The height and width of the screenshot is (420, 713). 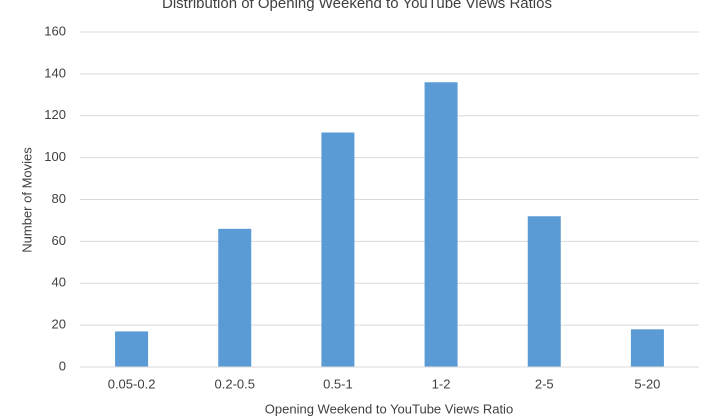 What do you see at coordinates (55, 72) in the screenshot?
I see `y-tick-label: 140` at bounding box center [55, 72].